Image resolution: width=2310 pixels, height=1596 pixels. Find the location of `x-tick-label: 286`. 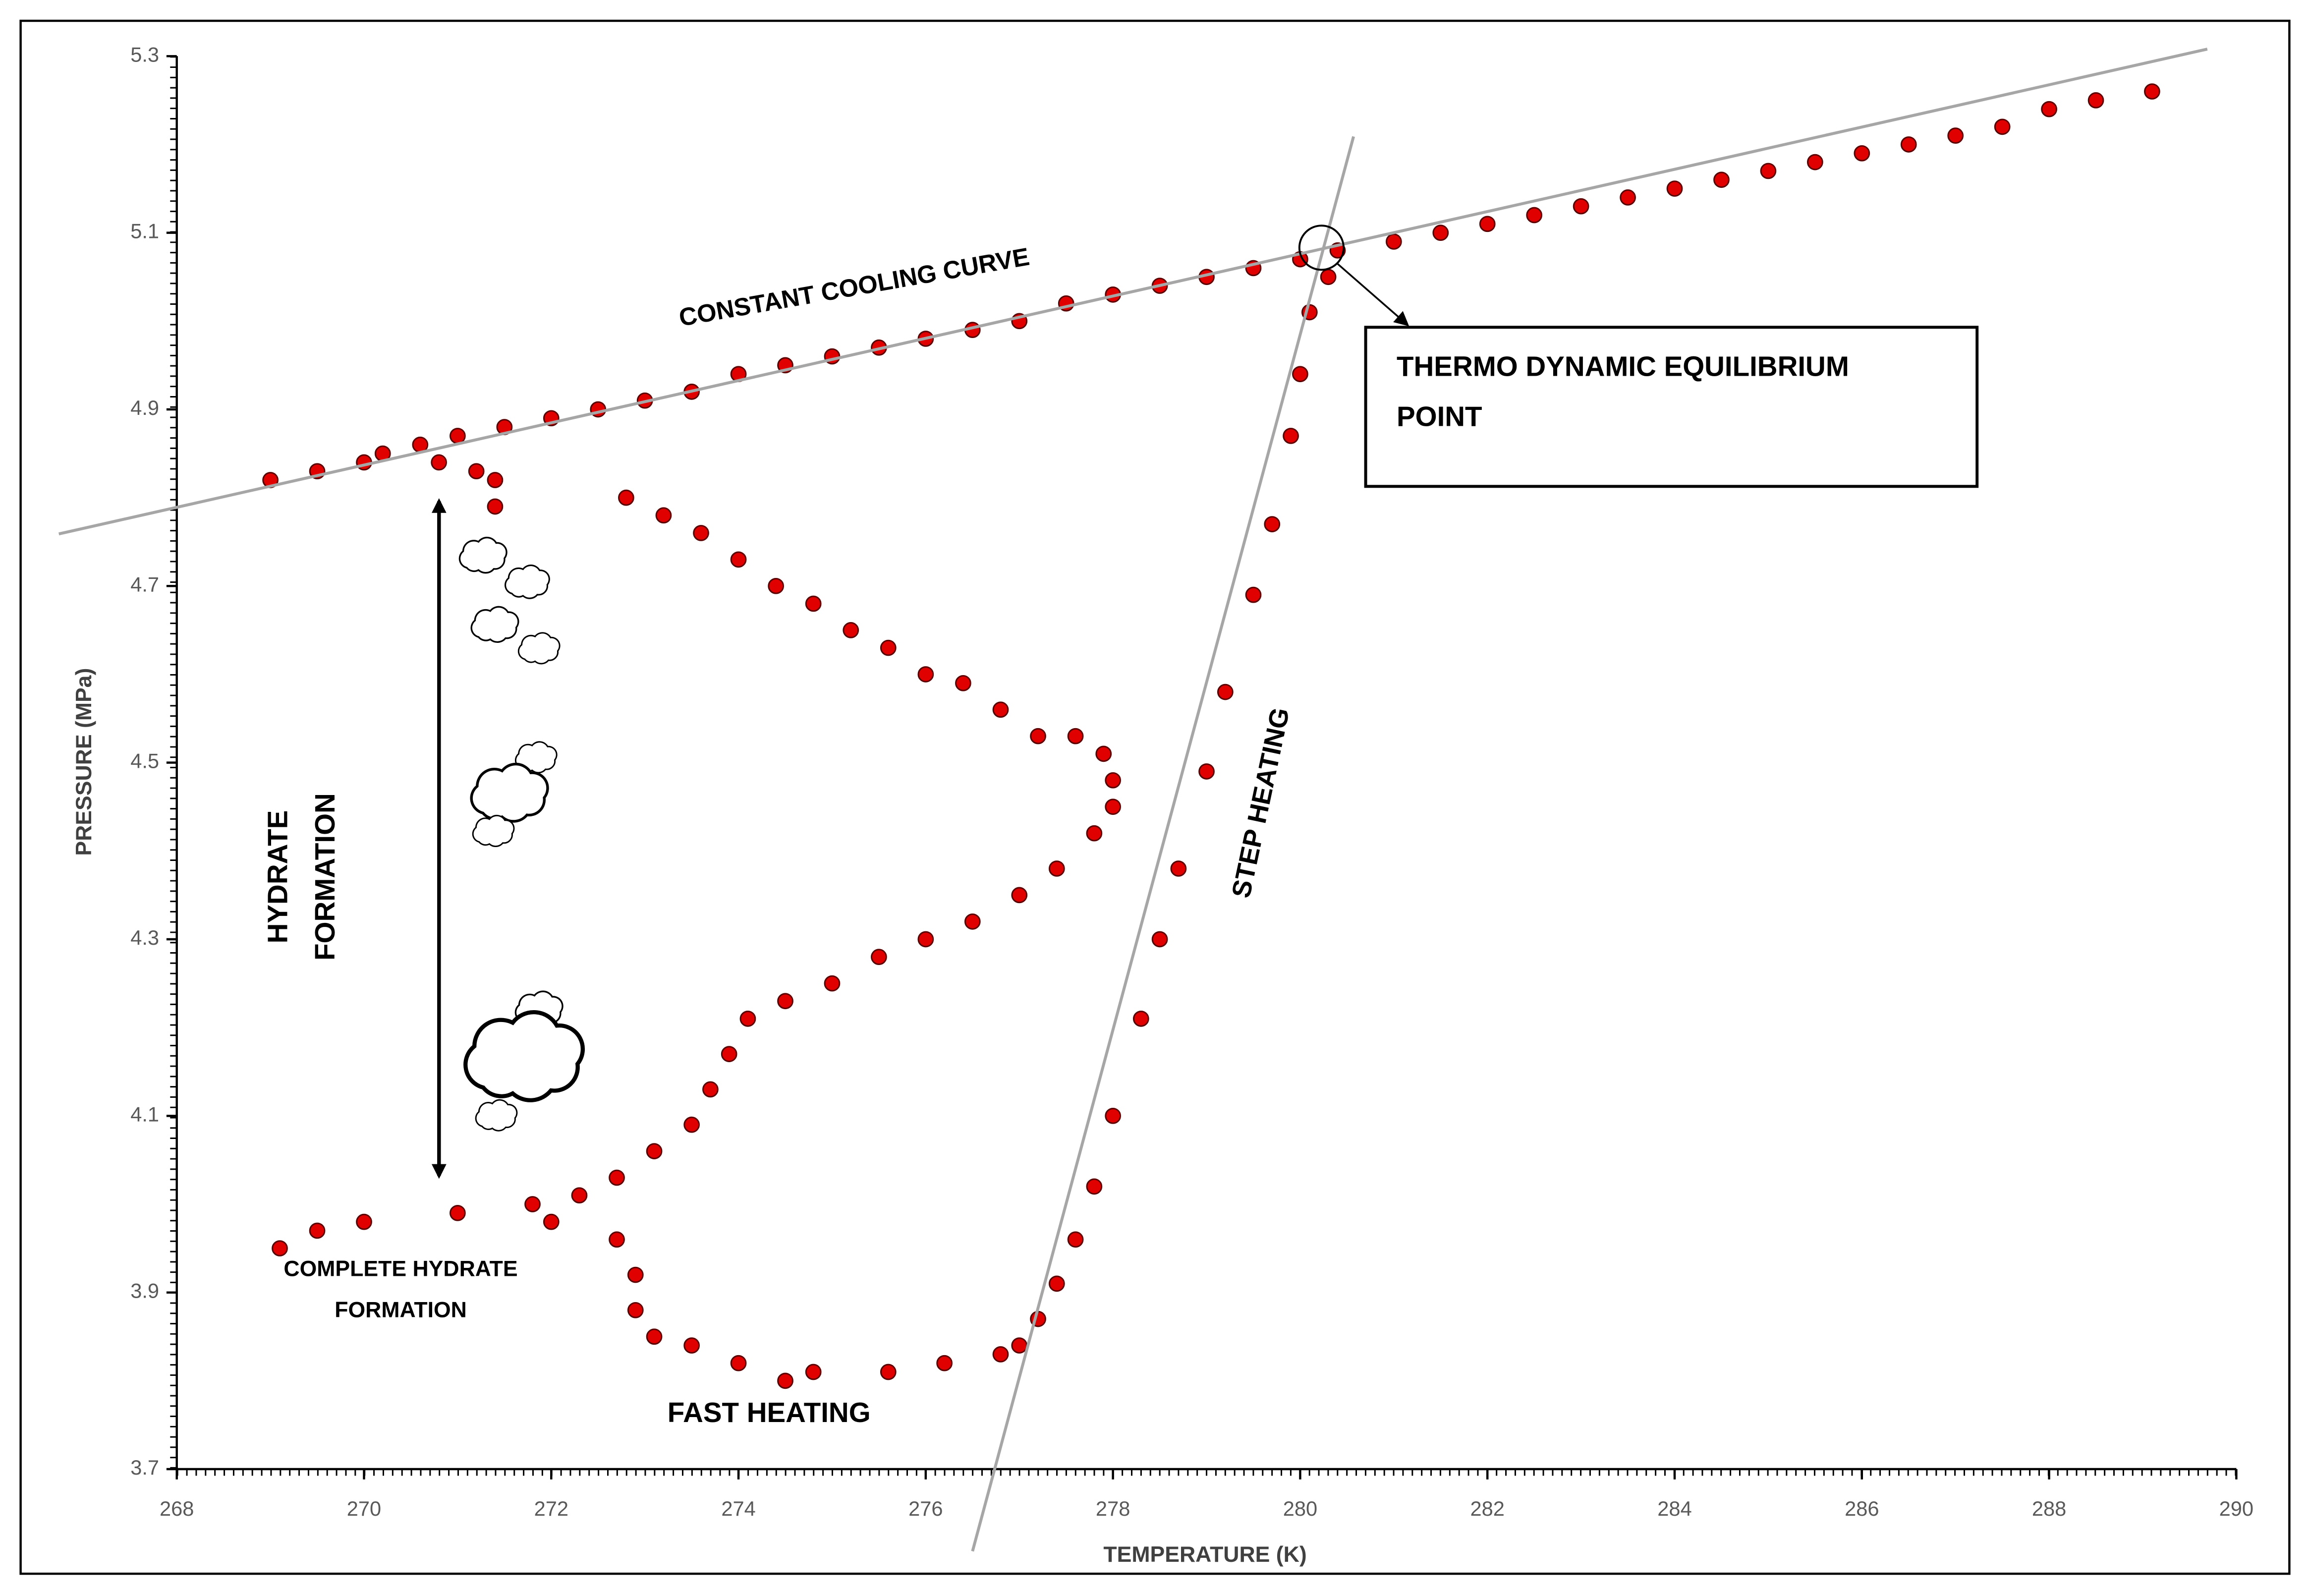

x-tick-label: 286 is located at coordinates (1862, 1508).